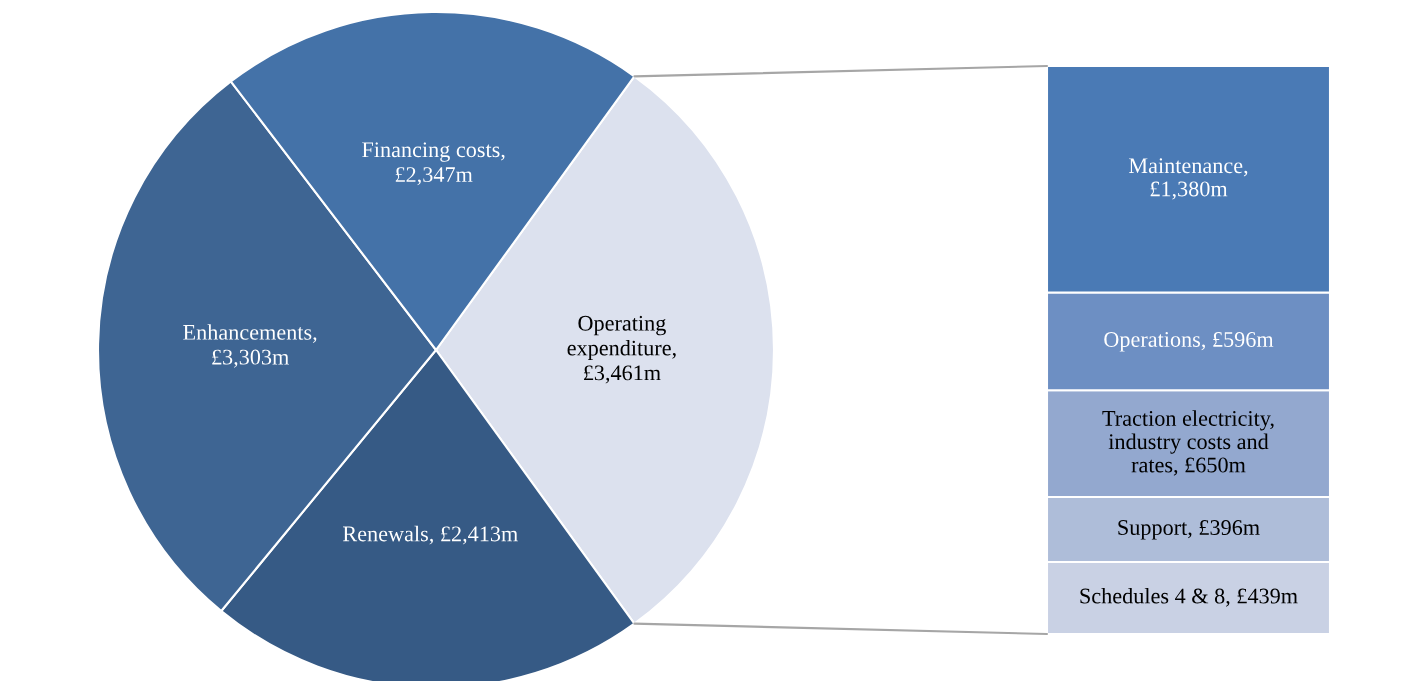  I want to click on data-label: Traction electricity, industry costs and rates, £650m, so click(1188, 443).